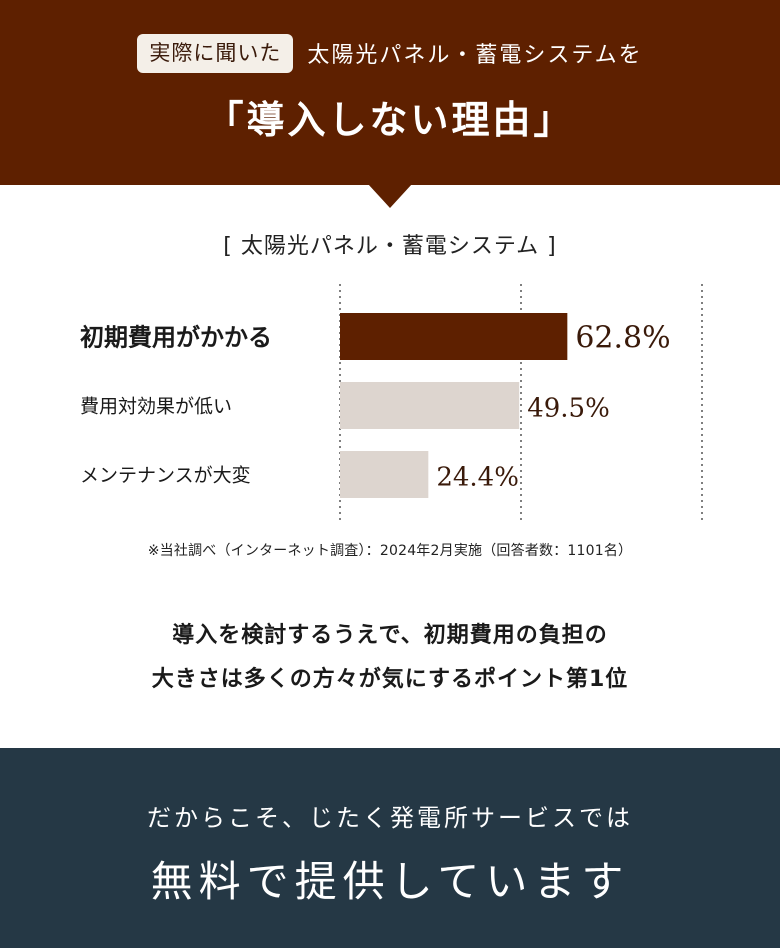  What do you see at coordinates (165, 476) in the screenshot?
I see `category-label-3: メンテナンスが大変` at bounding box center [165, 476].